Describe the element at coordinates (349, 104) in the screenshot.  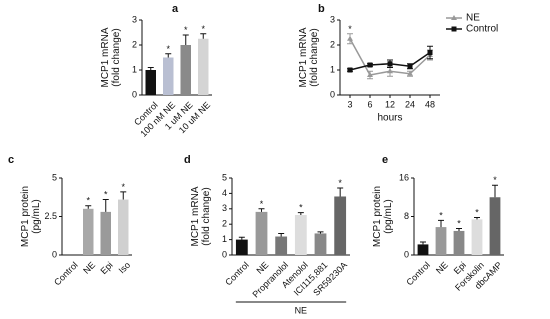
I see `x-tick-label: 3` at that location.